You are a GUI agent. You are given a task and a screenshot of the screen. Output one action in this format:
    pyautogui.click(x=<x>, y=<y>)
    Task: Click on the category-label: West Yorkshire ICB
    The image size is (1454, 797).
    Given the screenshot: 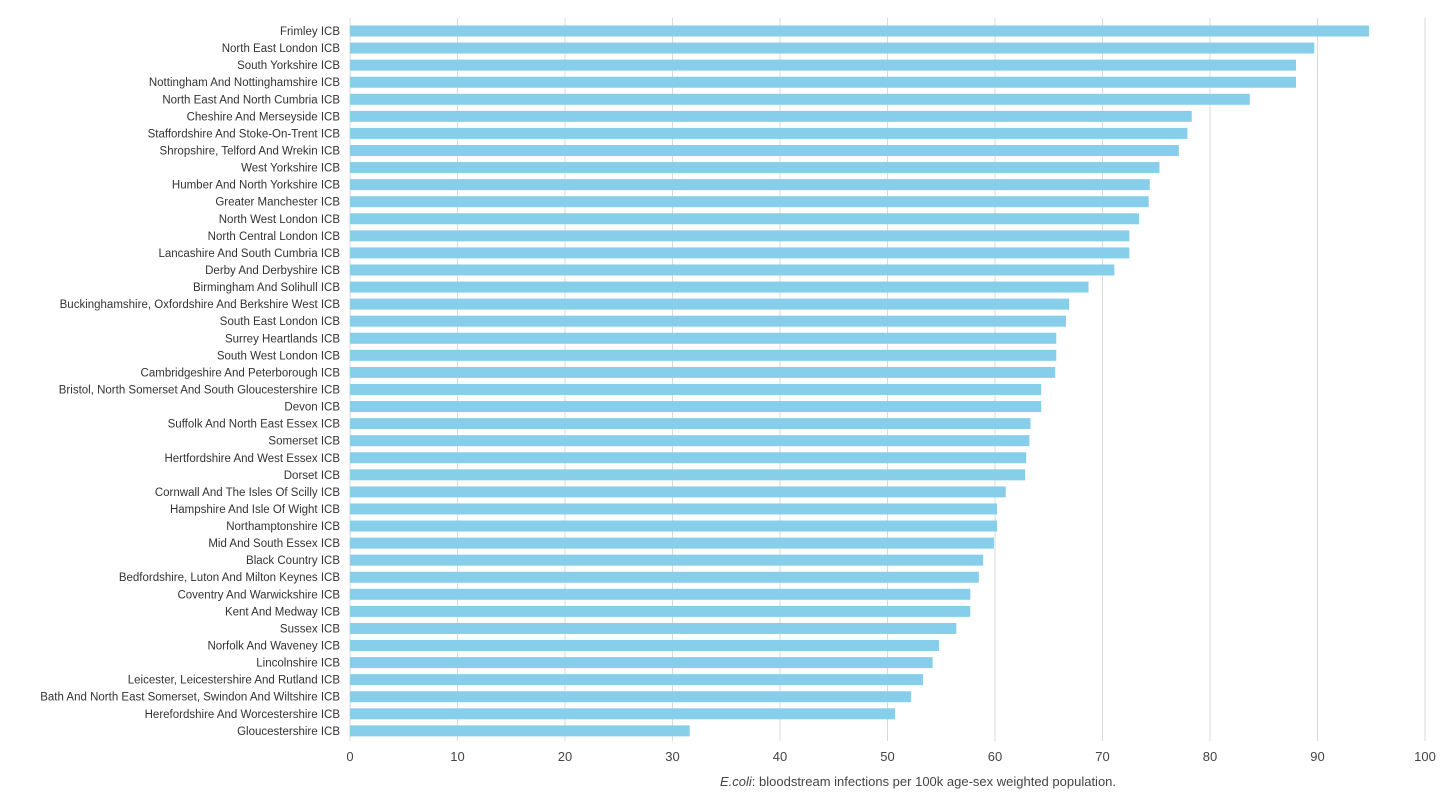 What is the action you would take?
    pyautogui.click(x=290, y=169)
    